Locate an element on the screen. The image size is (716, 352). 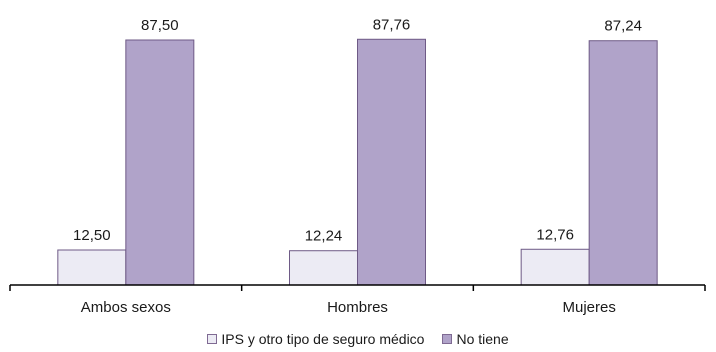
data-label-1-1: 12,50 is located at coordinates (92, 235).